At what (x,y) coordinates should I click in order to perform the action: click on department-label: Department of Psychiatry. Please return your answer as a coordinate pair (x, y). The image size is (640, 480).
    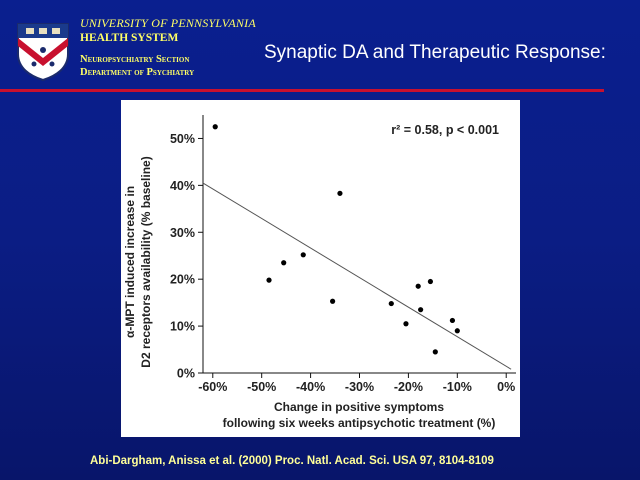
    Looking at the image, I should click on (137, 72).